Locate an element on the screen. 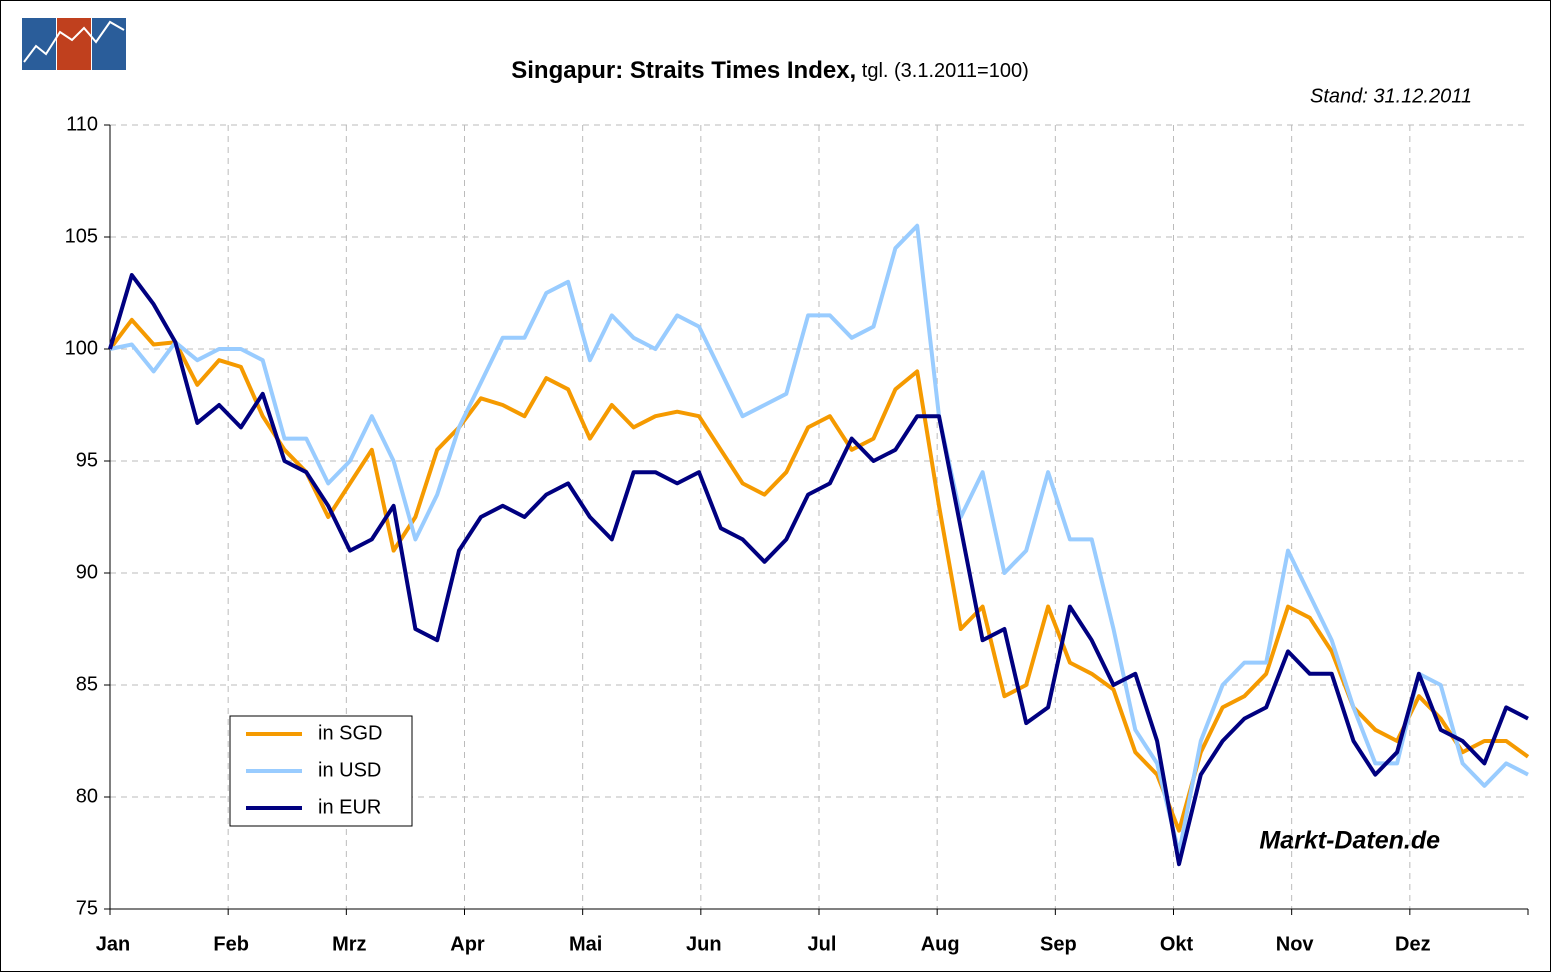 The height and width of the screenshot is (972, 1551). logo is located at coordinates (74, 44).